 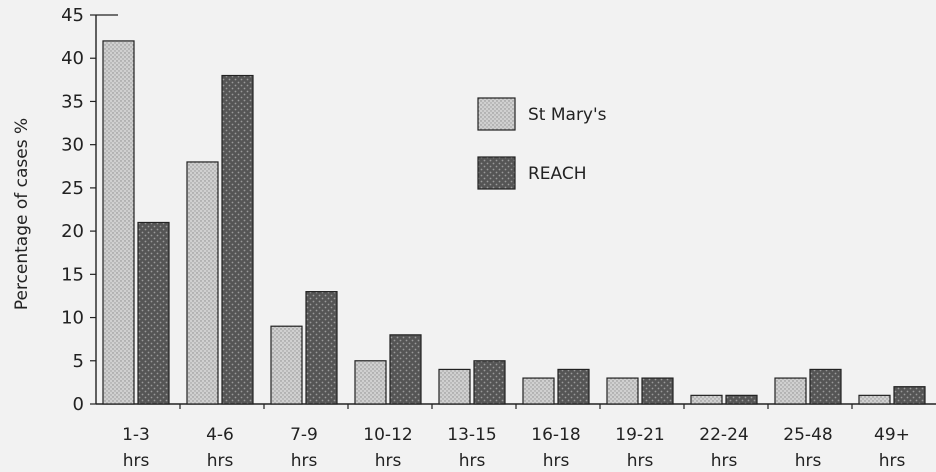 What do you see at coordinates (723, 435) in the screenshot?
I see `x-tick-label: 22-24` at bounding box center [723, 435].